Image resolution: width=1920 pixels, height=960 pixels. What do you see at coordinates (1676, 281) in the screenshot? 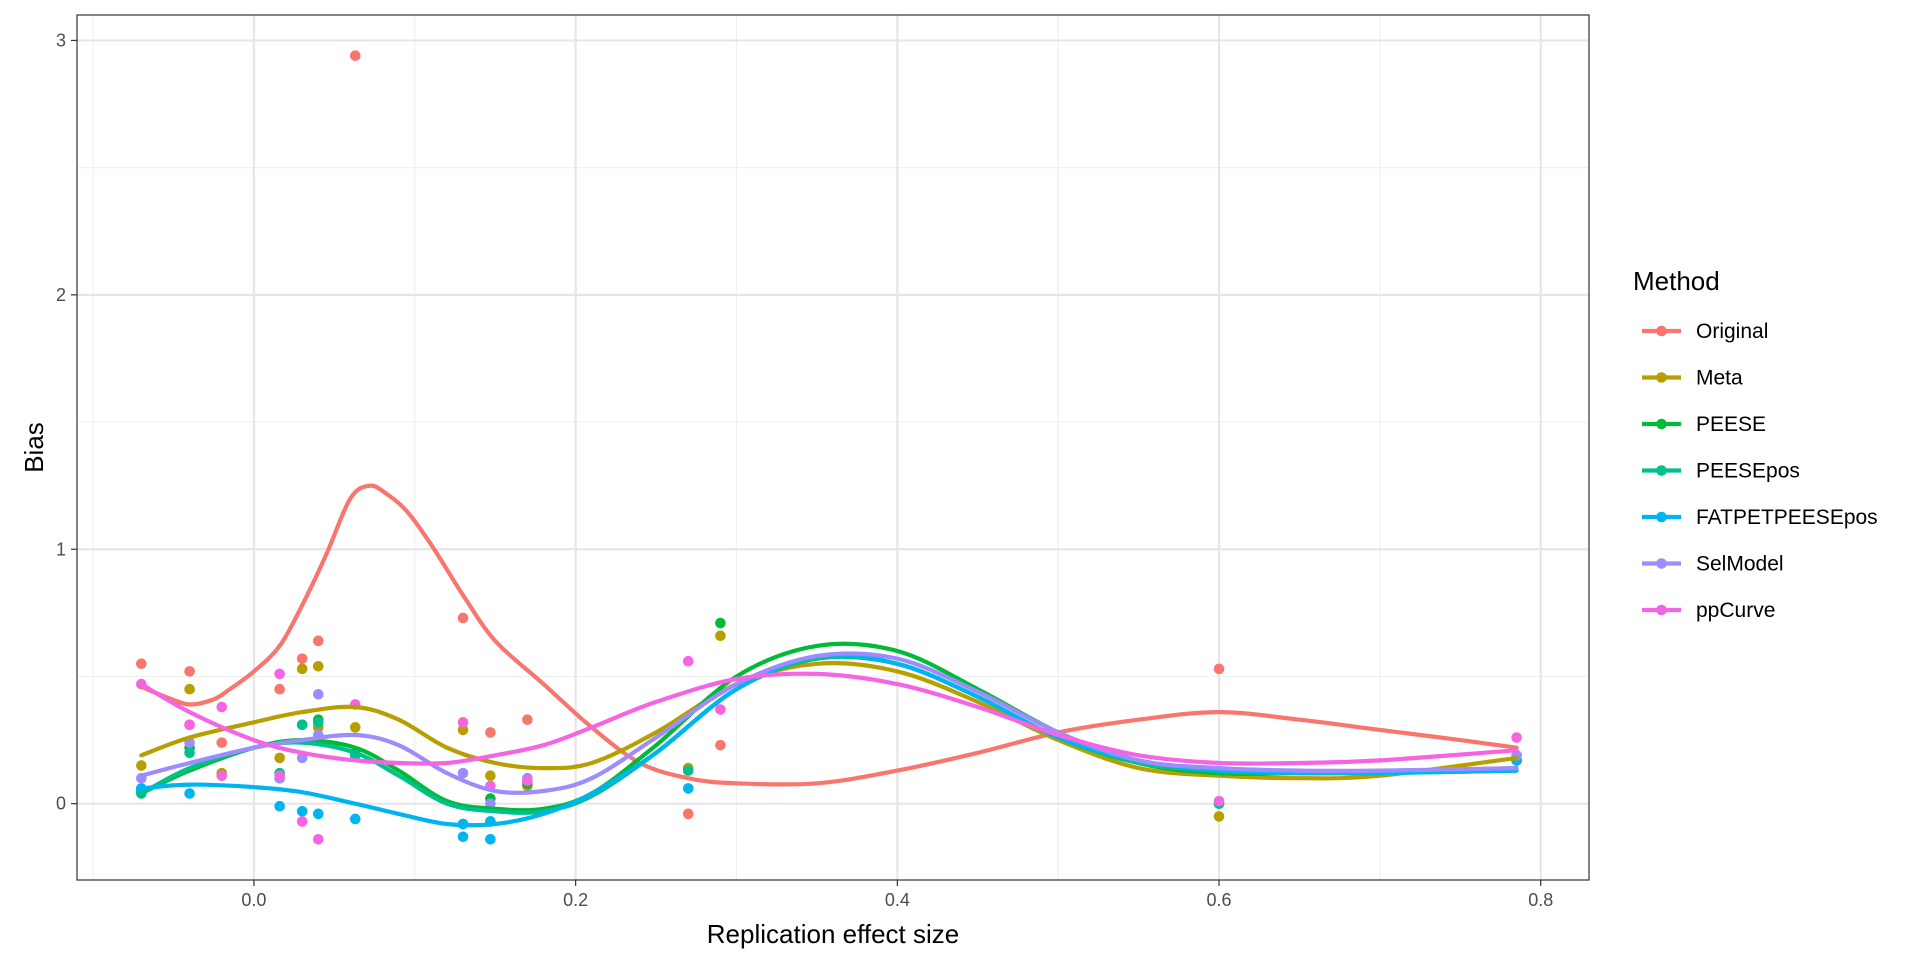
I see `legend-title: Method` at bounding box center [1676, 281].